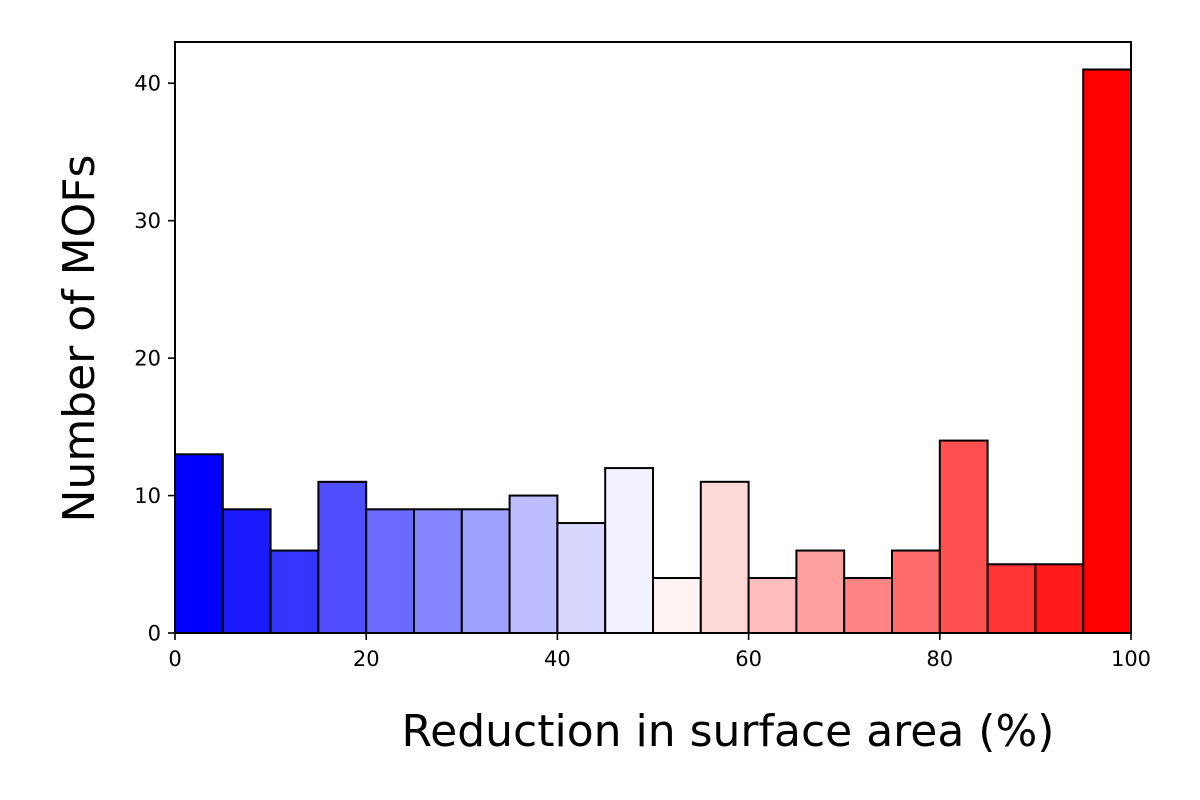  Describe the element at coordinates (147, 359) in the screenshot. I see `y-tick-label-2: 20` at that location.